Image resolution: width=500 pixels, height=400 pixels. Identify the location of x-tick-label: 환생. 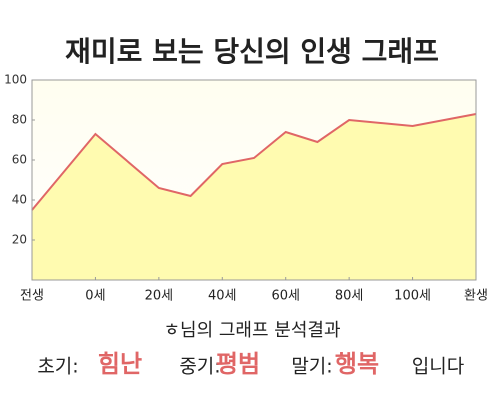
(476, 296).